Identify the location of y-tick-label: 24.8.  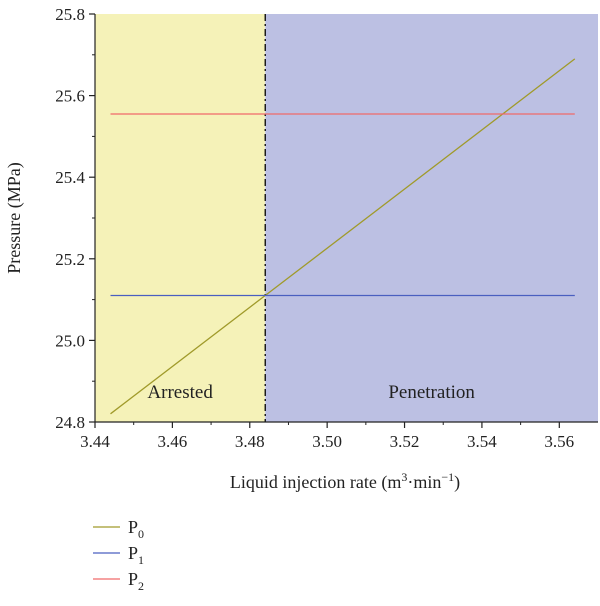
(70, 422).